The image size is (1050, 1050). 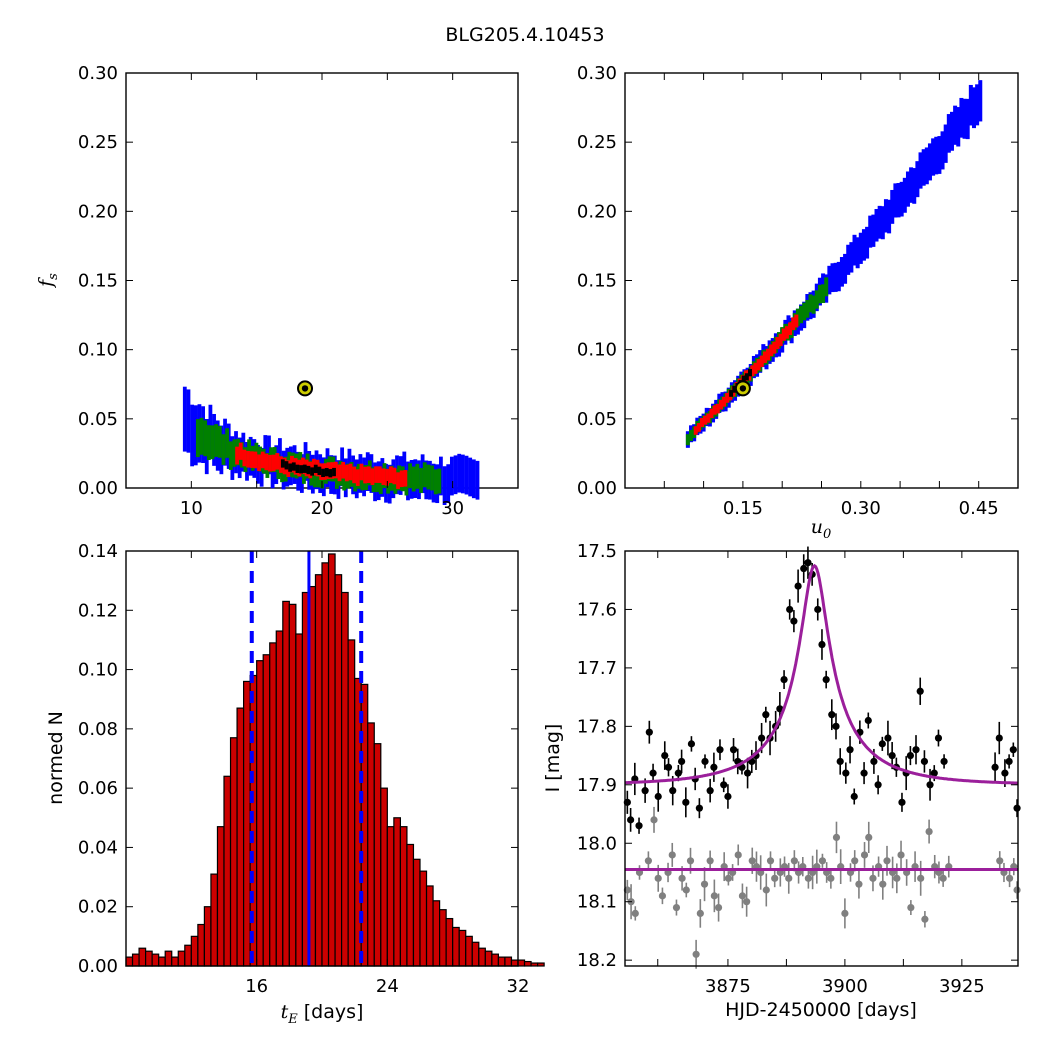 What do you see at coordinates (822, 674) in the screenshot?
I see `model-curve` at bounding box center [822, 674].